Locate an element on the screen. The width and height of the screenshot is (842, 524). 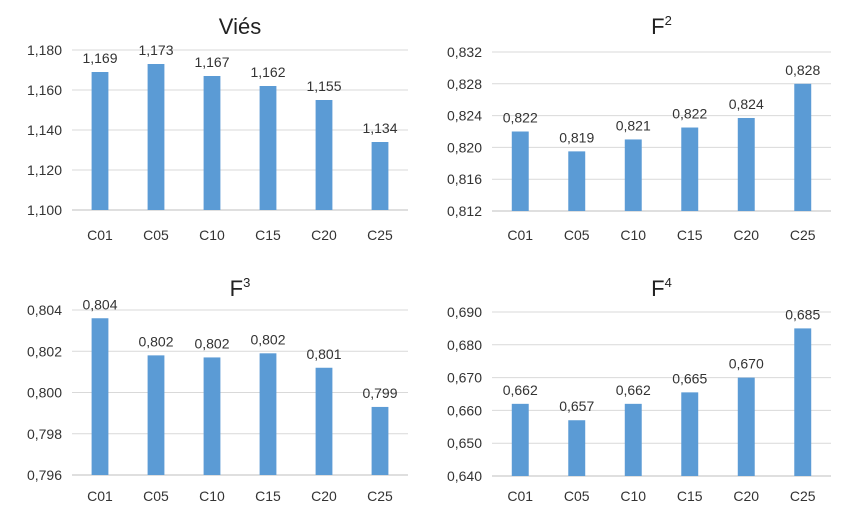
y-tick-label: 0,800 is located at coordinates (44, 393).